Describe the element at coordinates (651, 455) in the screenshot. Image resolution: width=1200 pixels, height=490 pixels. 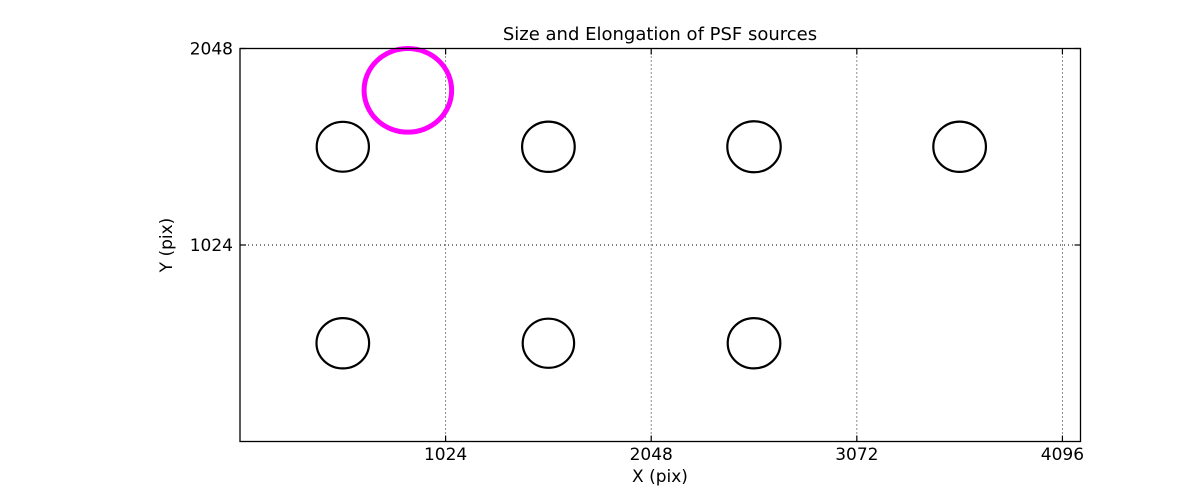
I see `x-tick-label: 2048` at that location.